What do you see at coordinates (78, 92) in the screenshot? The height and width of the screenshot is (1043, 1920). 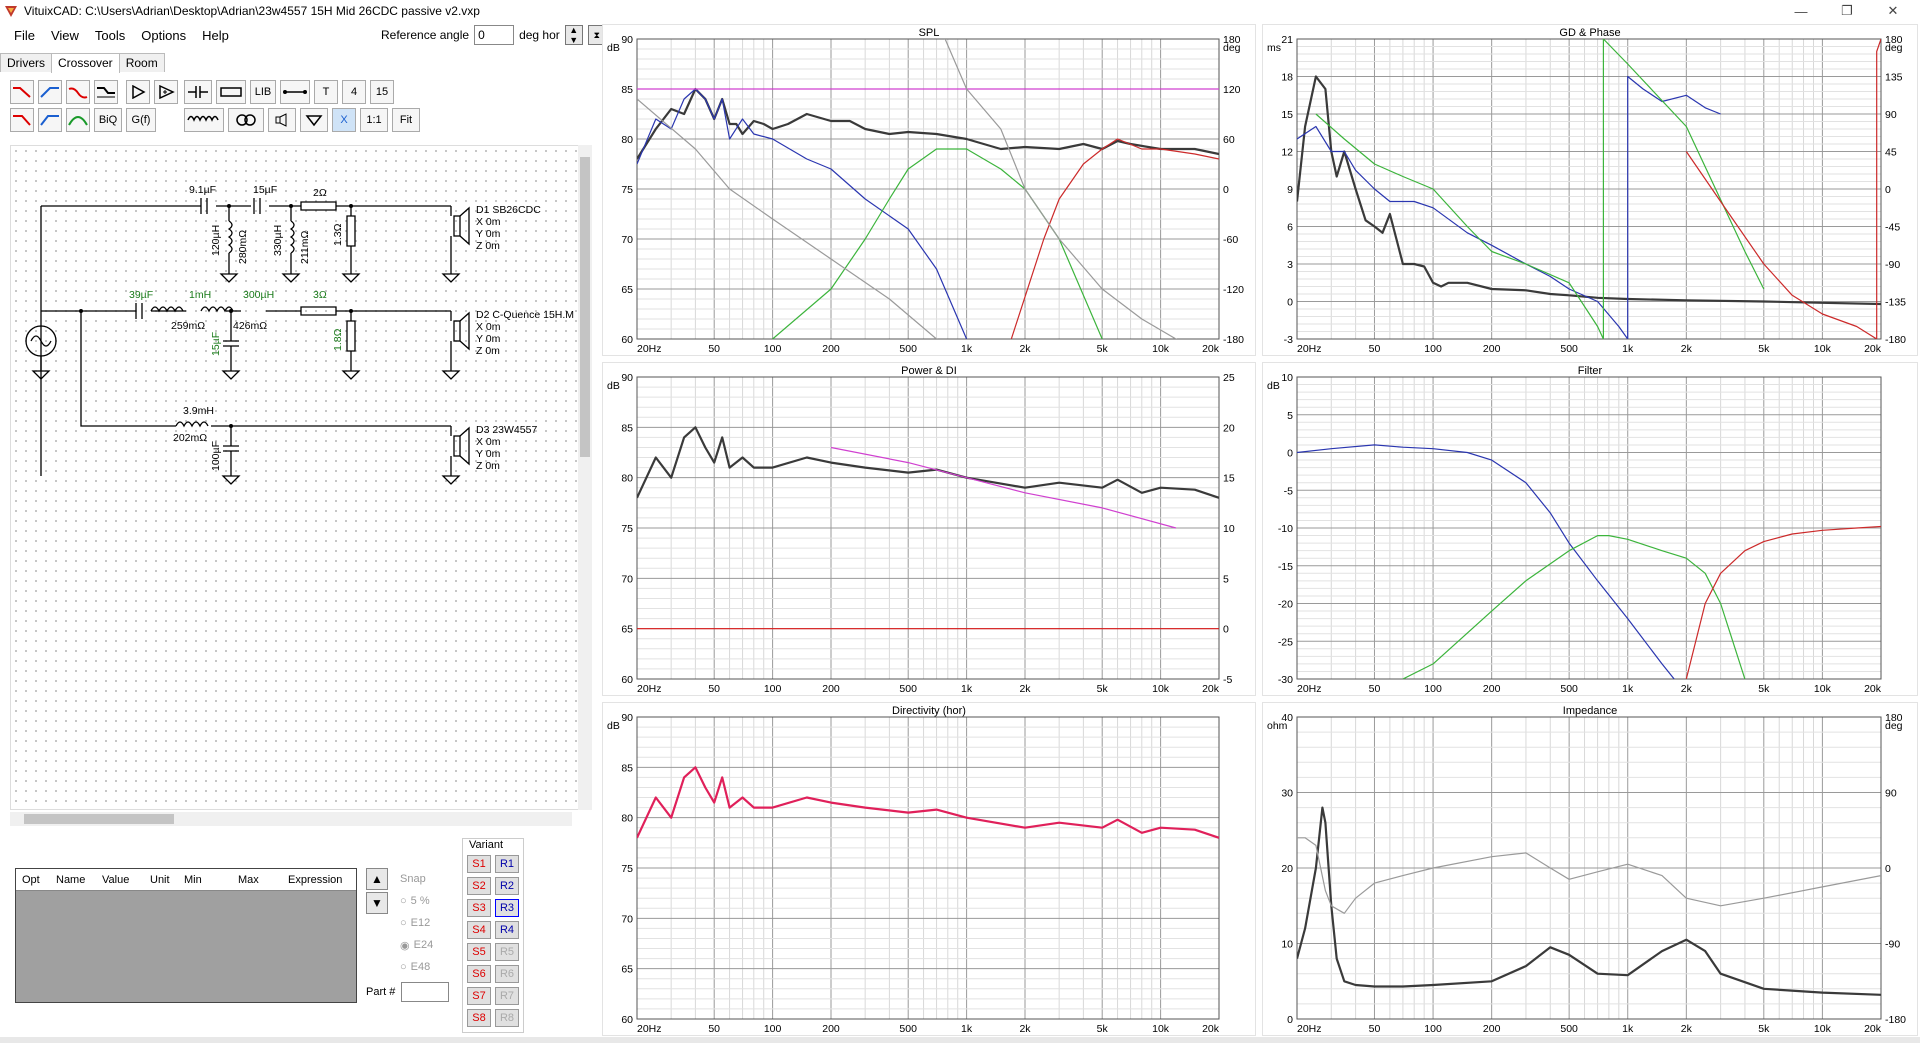 I see `bandpass-icon` at bounding box center [78, 92].